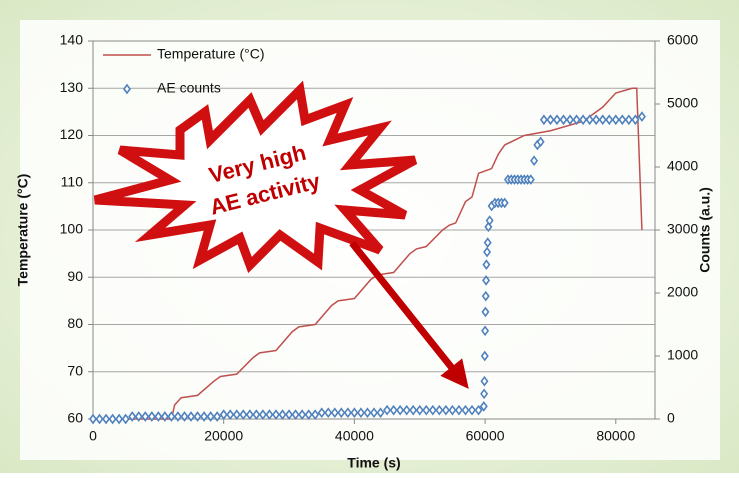 This screenshot has width=739, height=478. Describe the element at coordinates (682, 166) in the screenshot. I see `y2-tick-label: 4000` at that location.